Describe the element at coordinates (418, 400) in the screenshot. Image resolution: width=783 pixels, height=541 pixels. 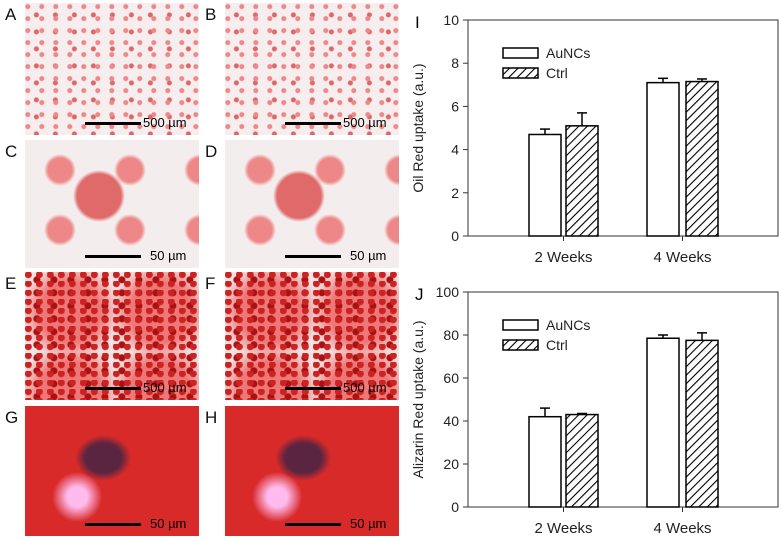
I see `y-axis-label: Alizarin Red uptake (a.u.)` at that location.